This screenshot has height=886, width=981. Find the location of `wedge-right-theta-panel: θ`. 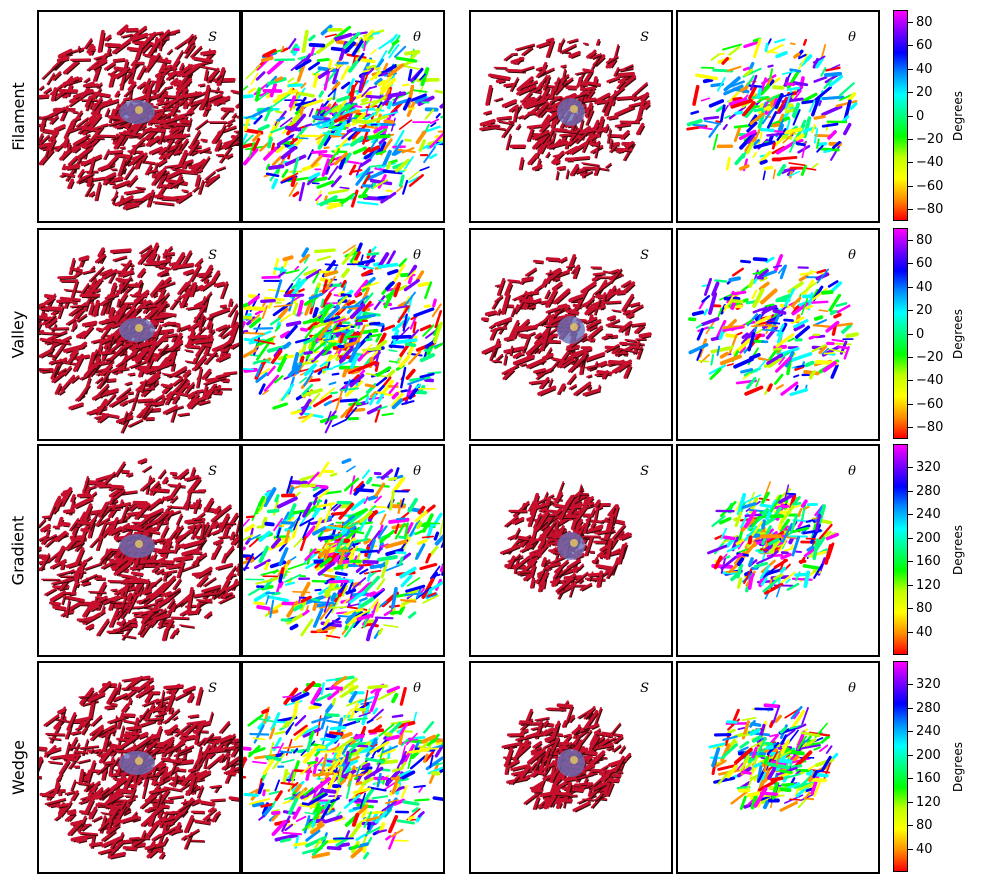

wedge-right-theta-panel: θ is located at coordinates (778, 767).